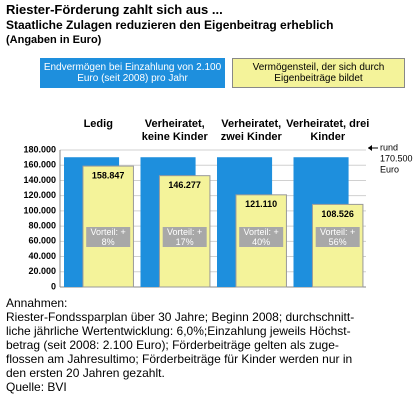  What do you see at coordinates (53, 286) in the screenshot?
I see `y-tick-label: 0` at bounding box center [53, 286].